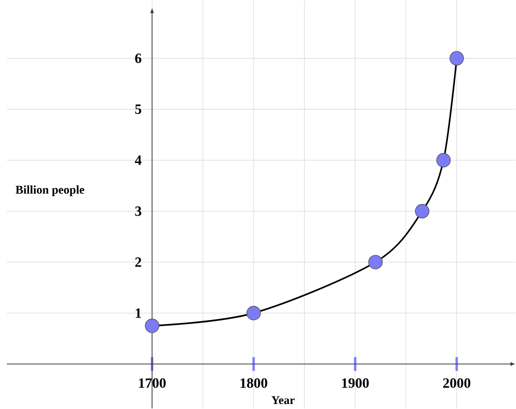  What do you see at coordinates (254, 383) in the screenshot?
I see `x-tick-label: 1800` at bounding box center [254, 383].